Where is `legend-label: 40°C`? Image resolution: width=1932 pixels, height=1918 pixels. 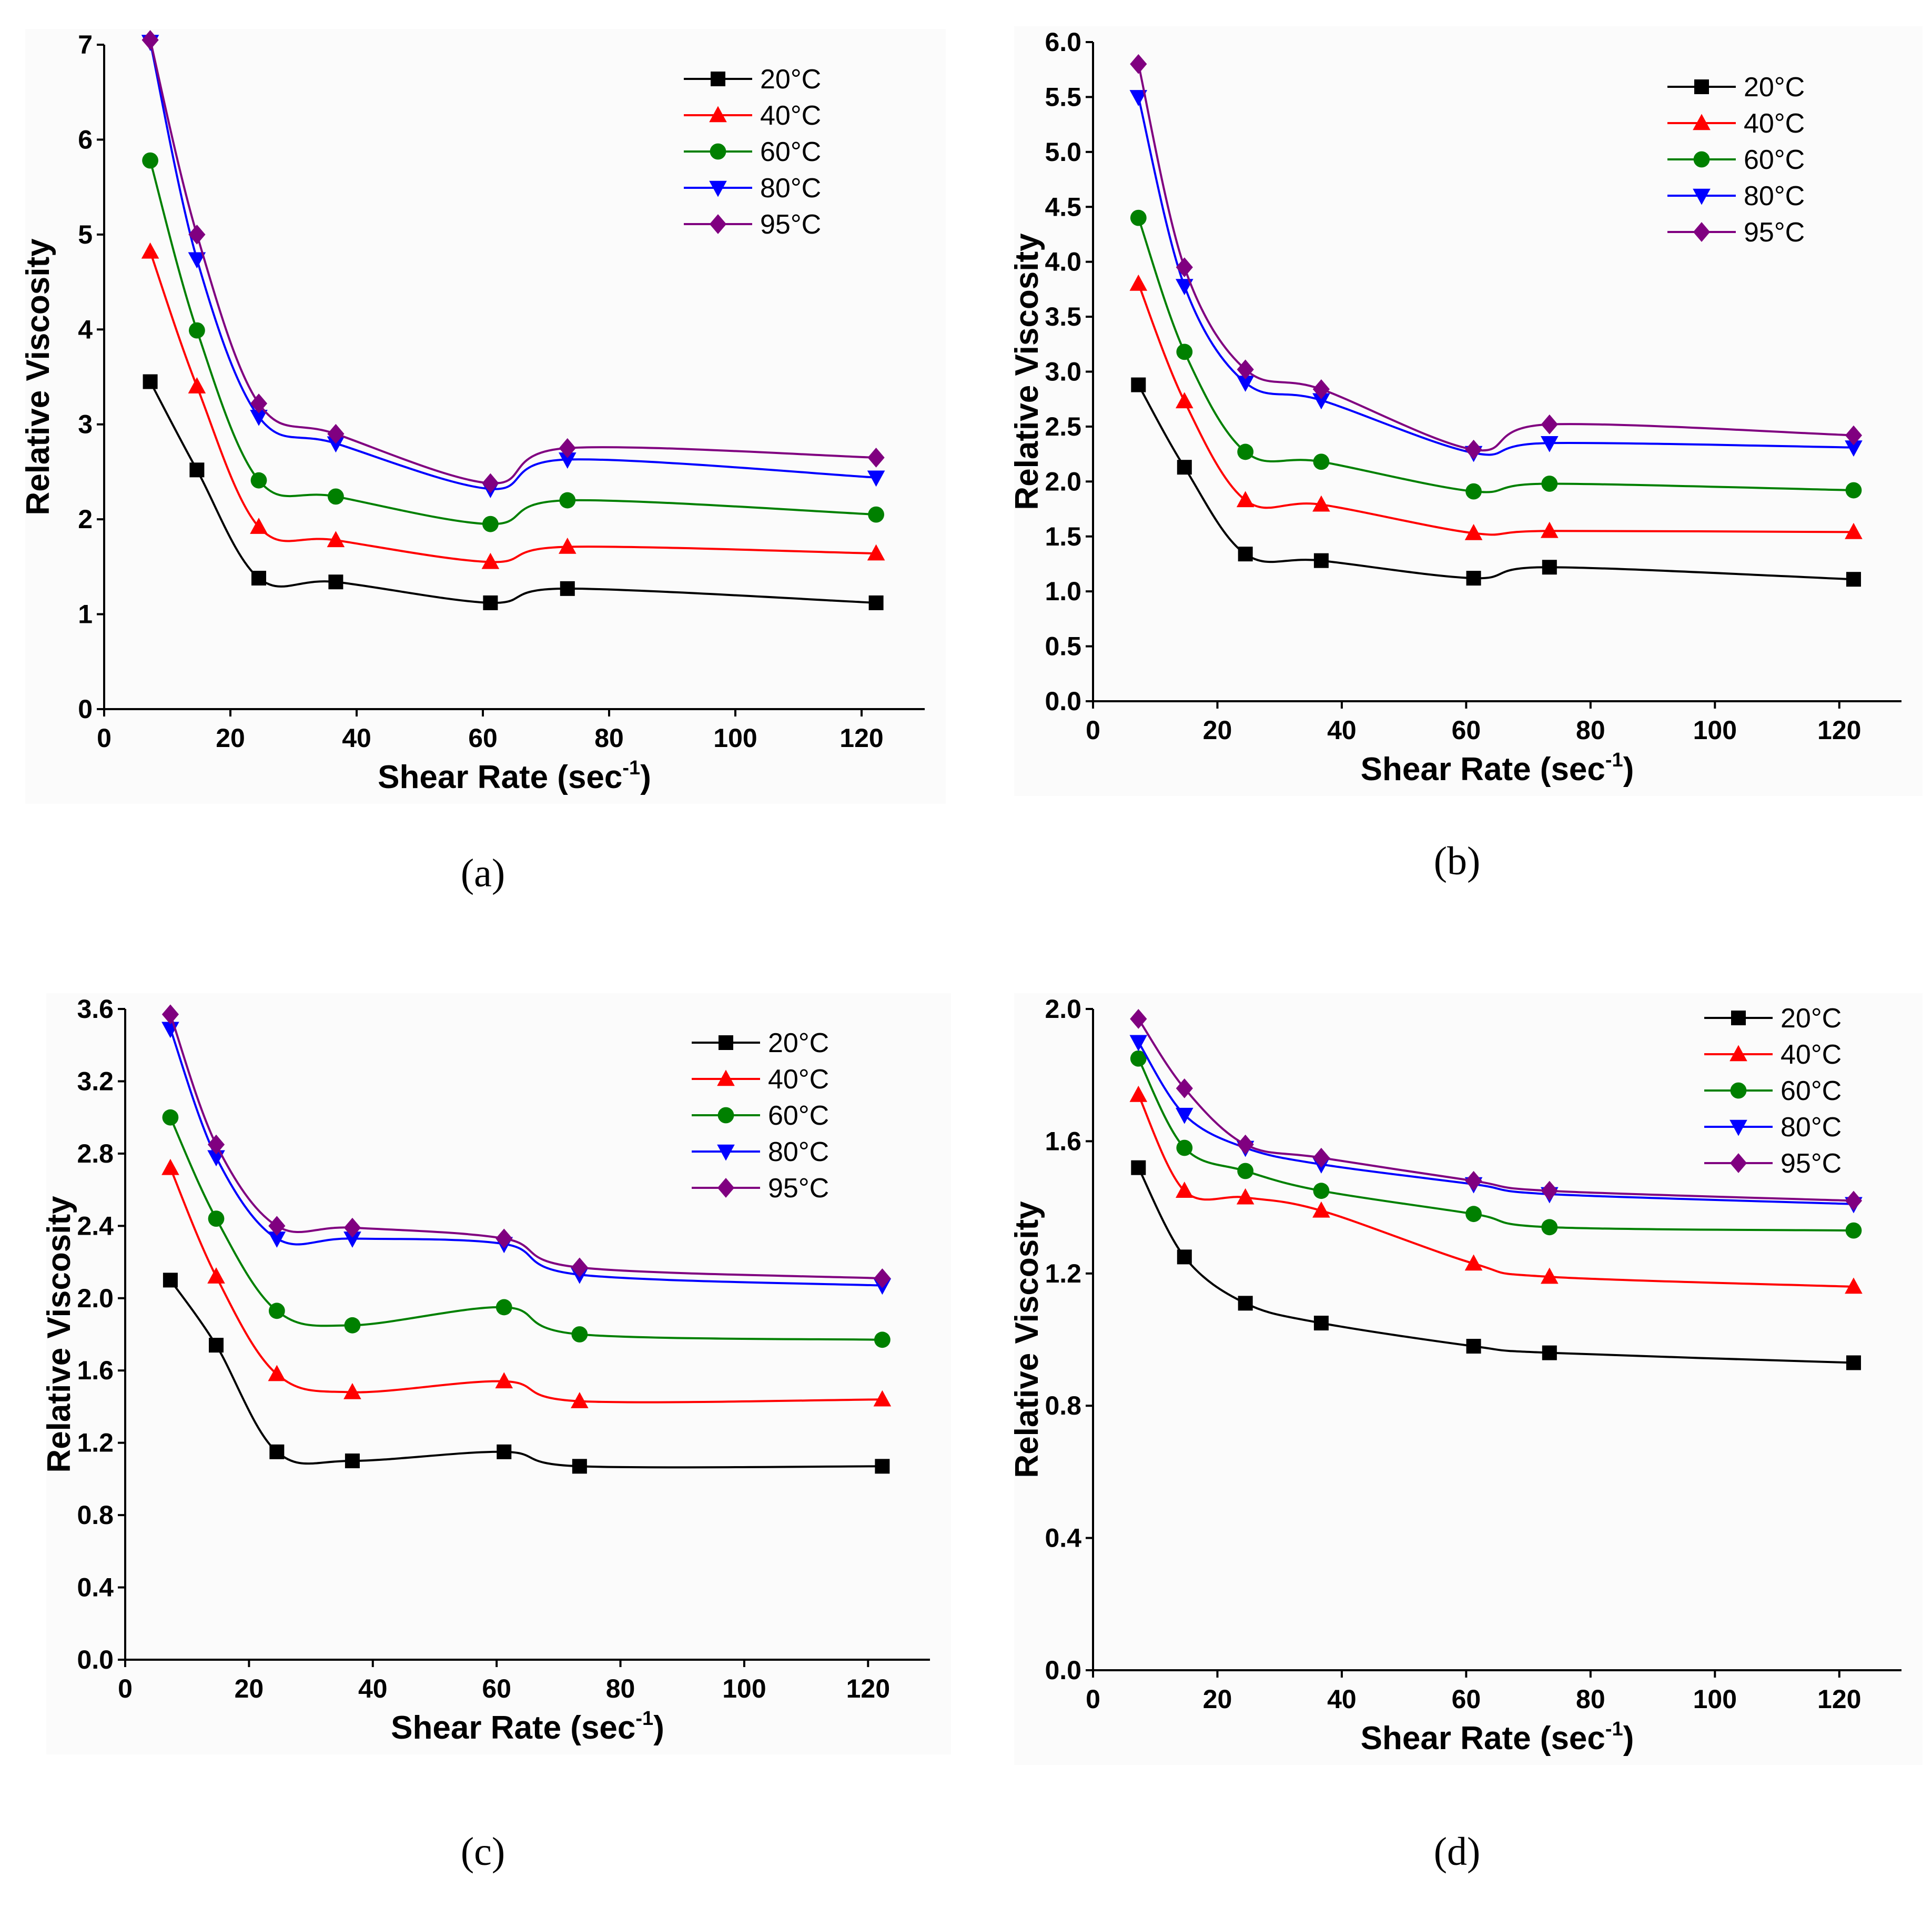 legend-label: 40°C is located at coordinates (1774, 123).